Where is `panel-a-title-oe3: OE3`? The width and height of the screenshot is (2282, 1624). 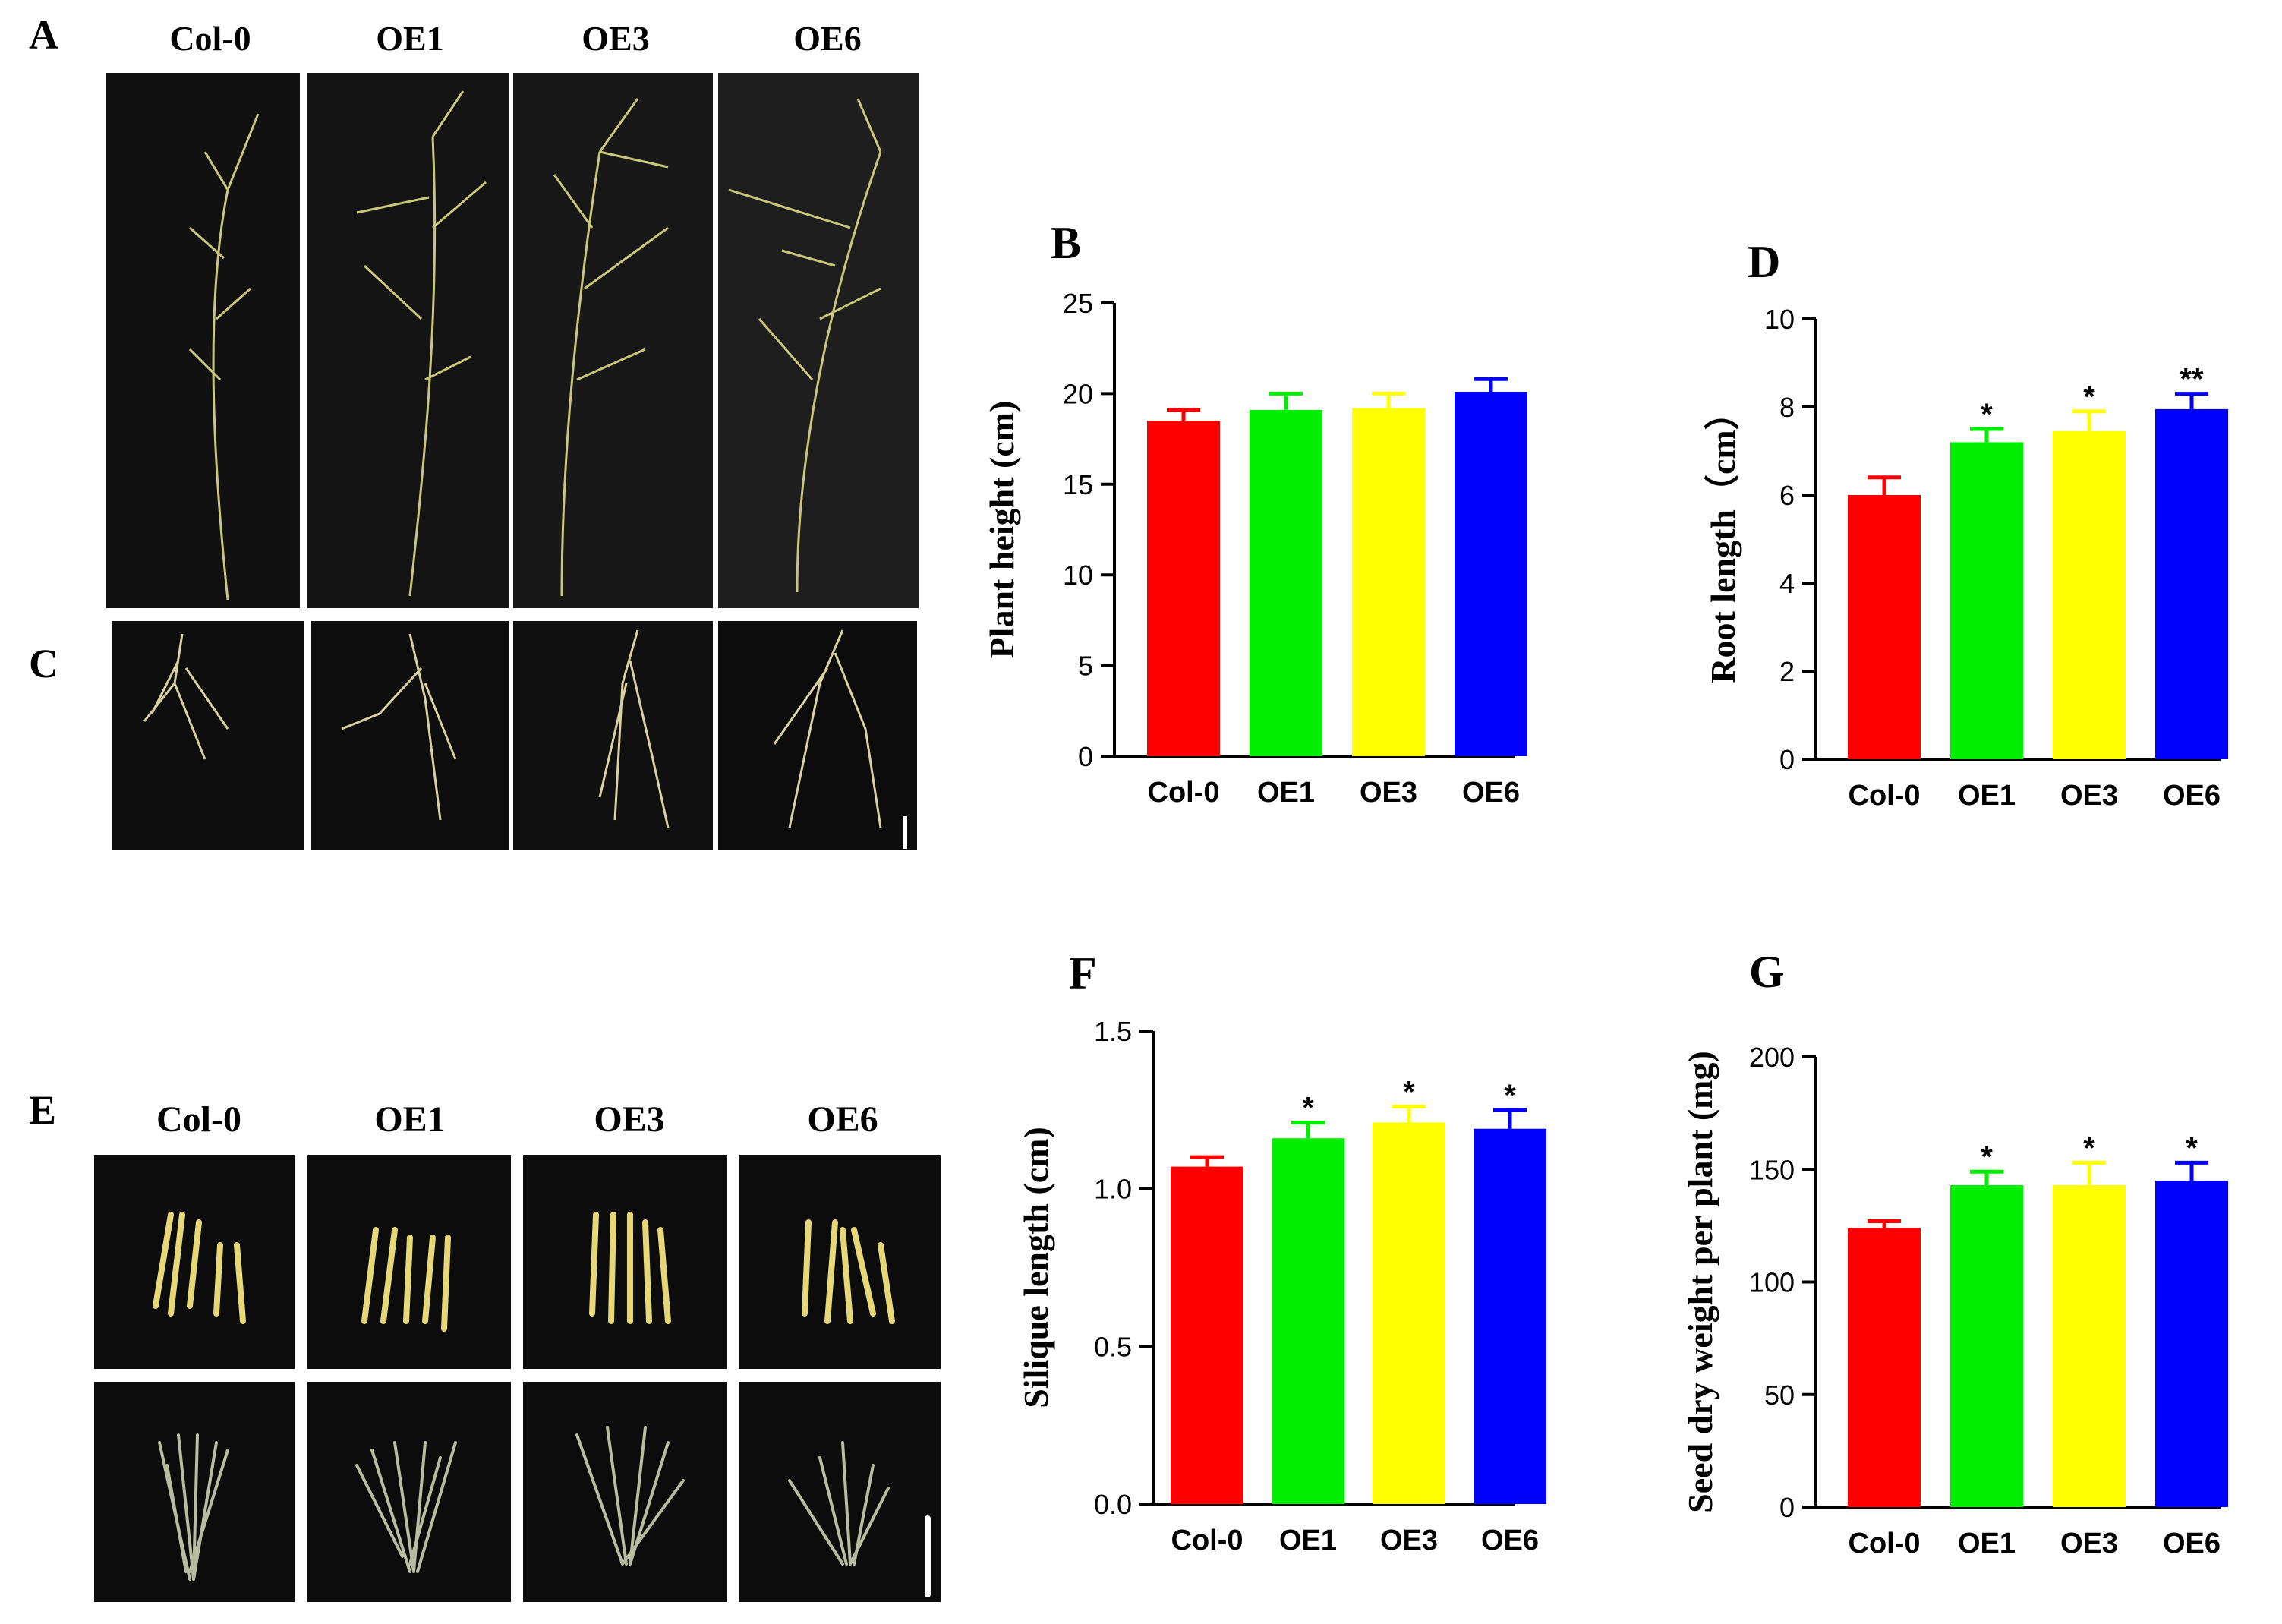
panel-a-title-oe3: OE3 is located at coordinates (615, 39).